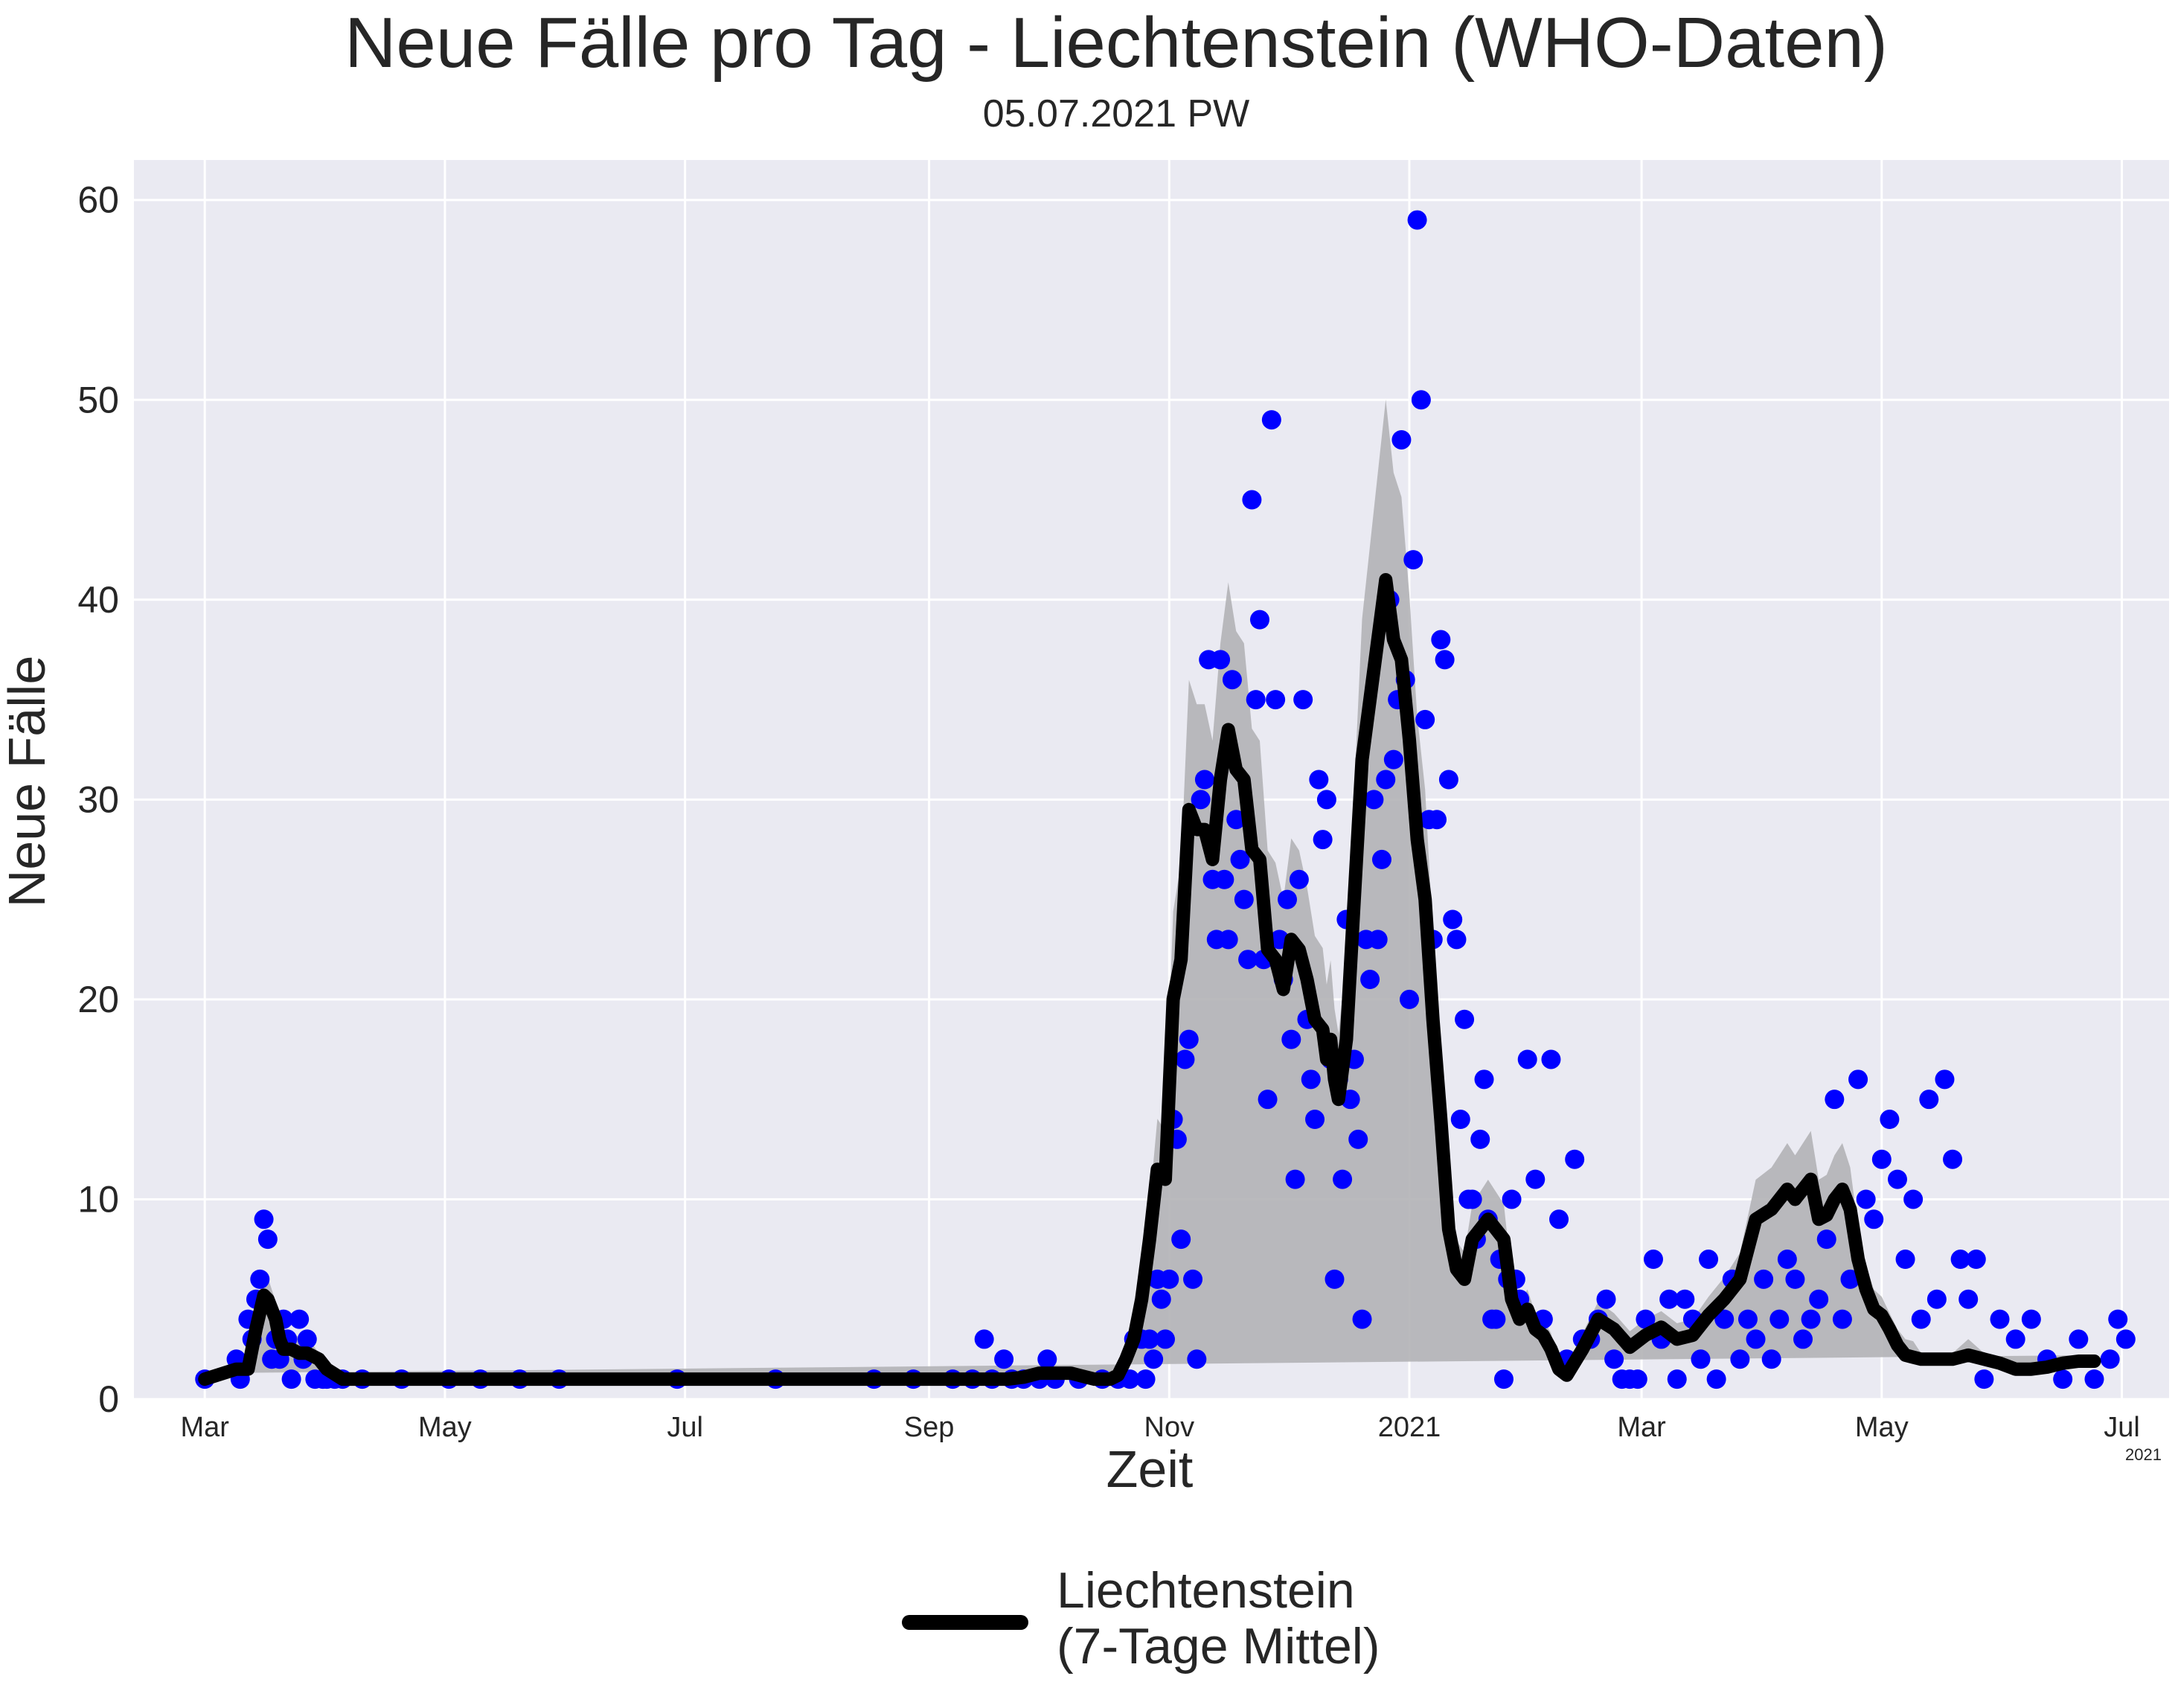  What do you see at coordinates (1150, 1469) in the screenshot?
I see `x-axis-label: Zeit` at bounding box center [1150, 1469].